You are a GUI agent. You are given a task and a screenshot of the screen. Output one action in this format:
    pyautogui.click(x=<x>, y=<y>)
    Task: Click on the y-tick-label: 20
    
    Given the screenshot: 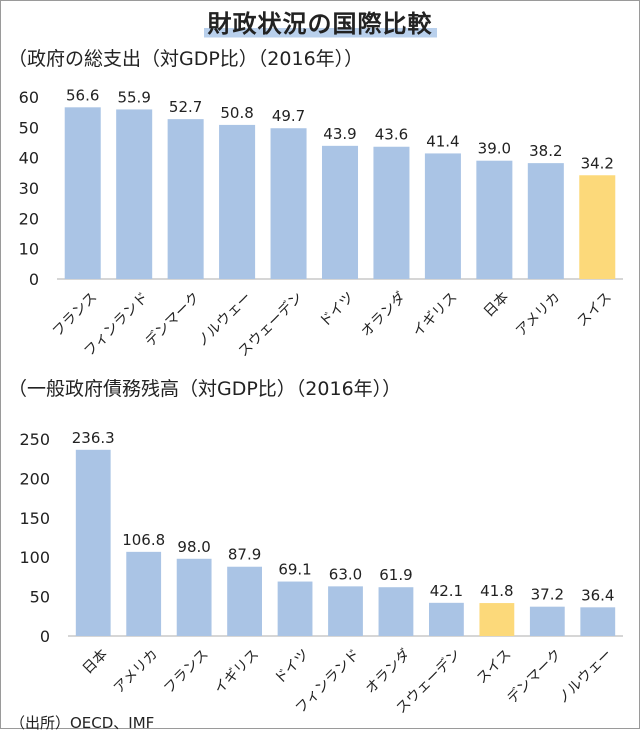 What is the action you would take?
    pyautogui.click(x=29, y=218)
    